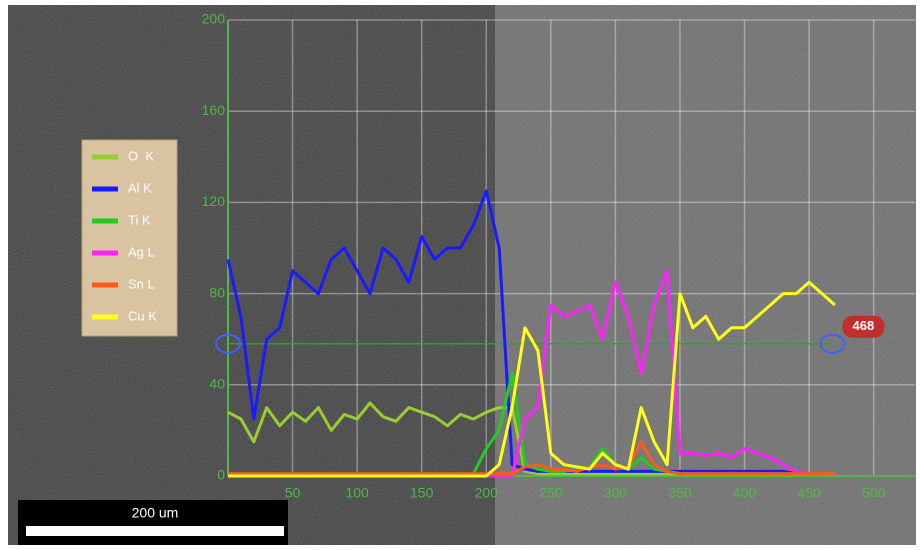 Image resolution: width=920 pixels, height=550 pixels. I want to click on x-tick-label: 250, so click(551, 493).